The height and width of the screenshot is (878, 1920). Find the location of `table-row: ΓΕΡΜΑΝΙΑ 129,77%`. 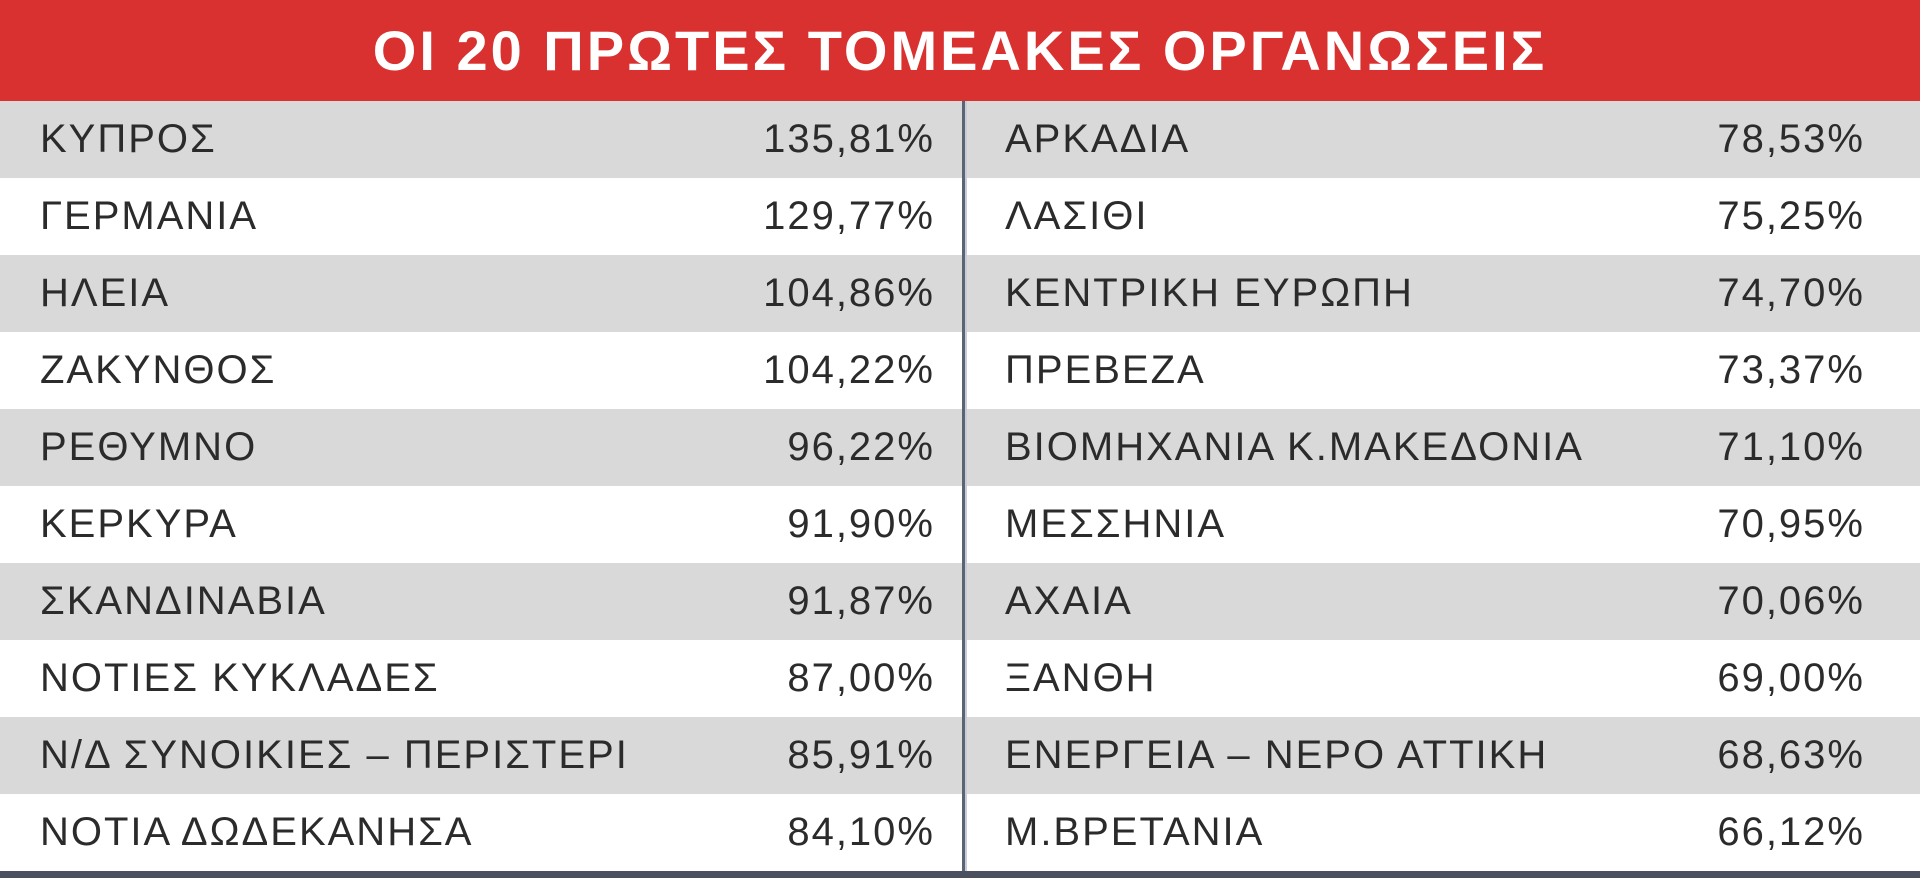

table-row: ΓΕΡΜΑΝΙΑ 129,77% is located at coordinates (481, 216).